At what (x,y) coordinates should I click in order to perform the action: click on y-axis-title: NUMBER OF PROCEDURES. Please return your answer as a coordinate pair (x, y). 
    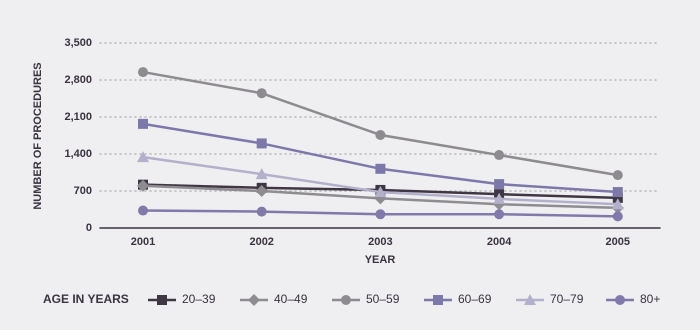
    Looking at the image, I should click on (38, 135).